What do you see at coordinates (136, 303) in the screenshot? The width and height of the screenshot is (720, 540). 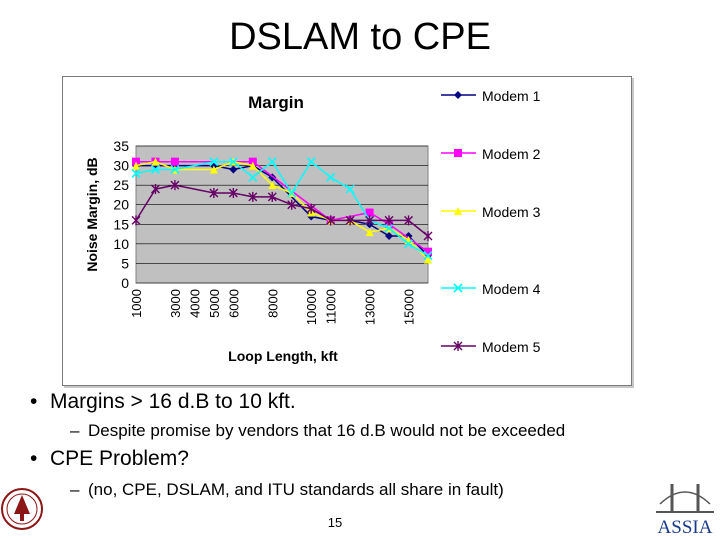 I see `x-tick-label: 1000` at bounding box center [136, 303].